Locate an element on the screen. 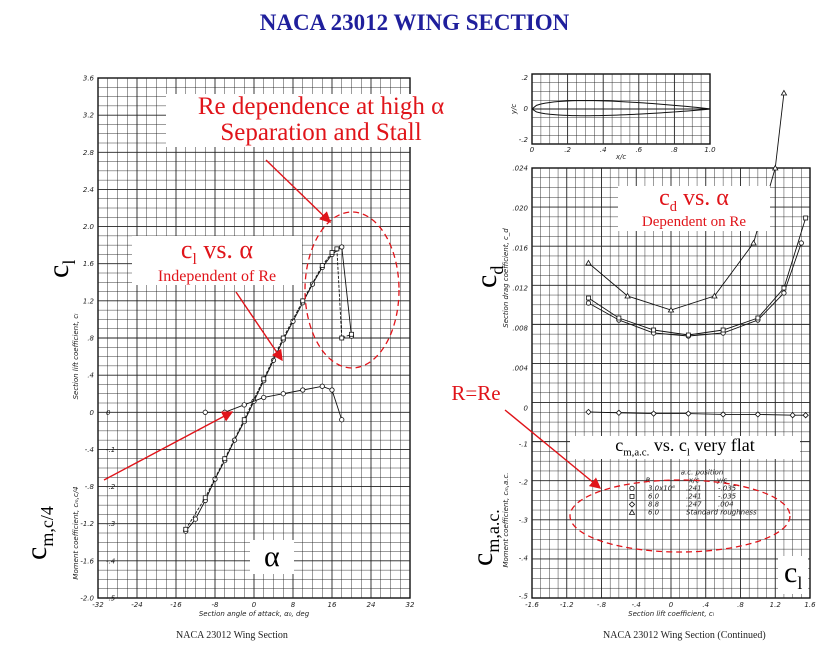  airfoil-x-tick: .4 is located at coordinates (603, 150).